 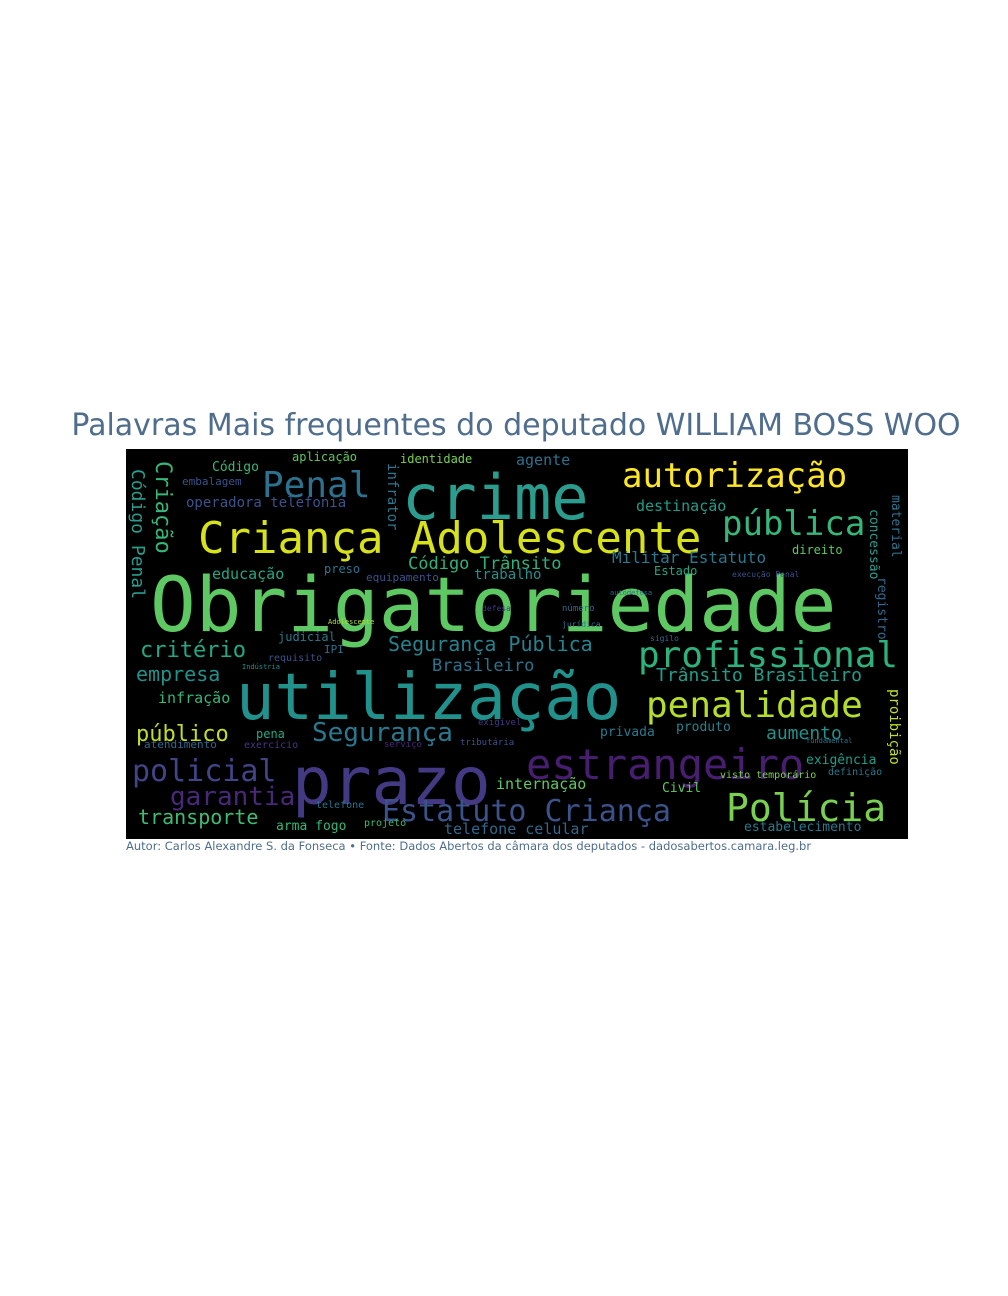 What do you see at coordinates (351, 622) in the screenshot?
I see `cloud-word: Adolescente` at bounding box center [351, 622].